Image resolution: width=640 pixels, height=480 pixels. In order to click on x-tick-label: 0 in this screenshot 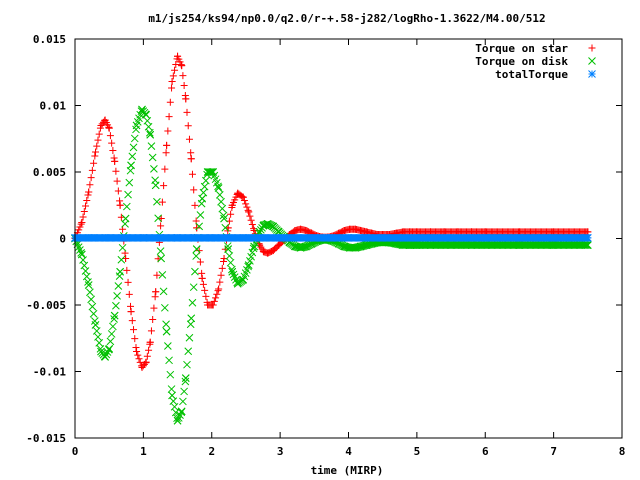, I will do `click(75, 451)`.